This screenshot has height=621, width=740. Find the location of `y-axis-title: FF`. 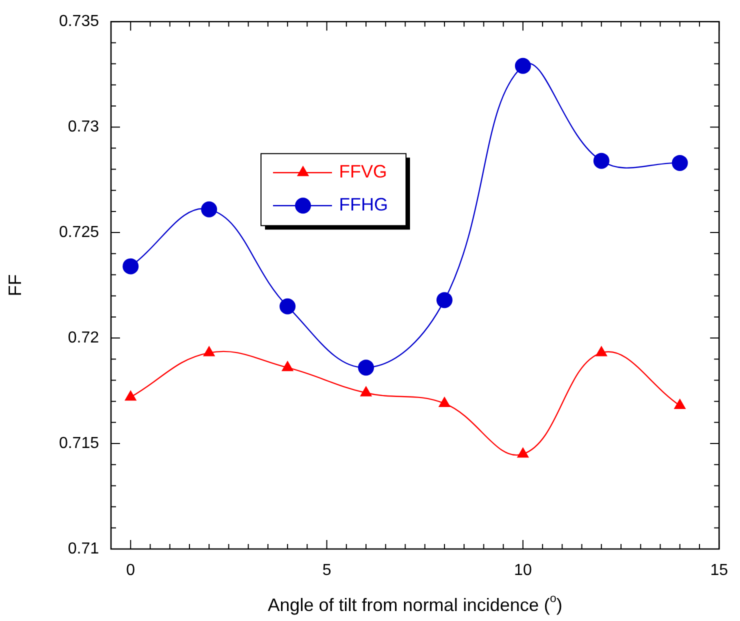

y-axis-title: FF is located at coordinates (14, 285).